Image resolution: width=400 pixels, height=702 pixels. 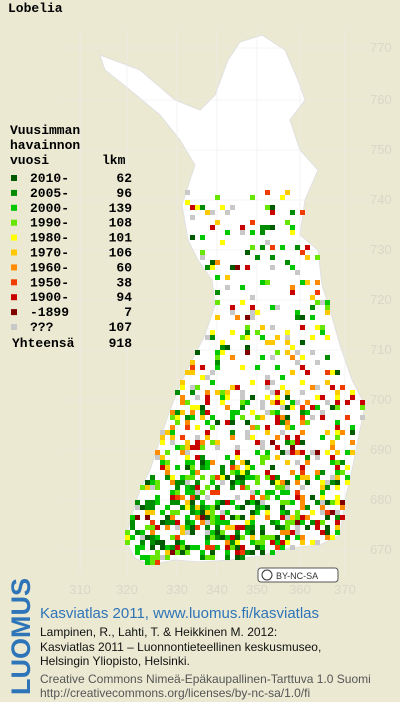 I want to click on legend-count: 7, so click(x=128, y=312).